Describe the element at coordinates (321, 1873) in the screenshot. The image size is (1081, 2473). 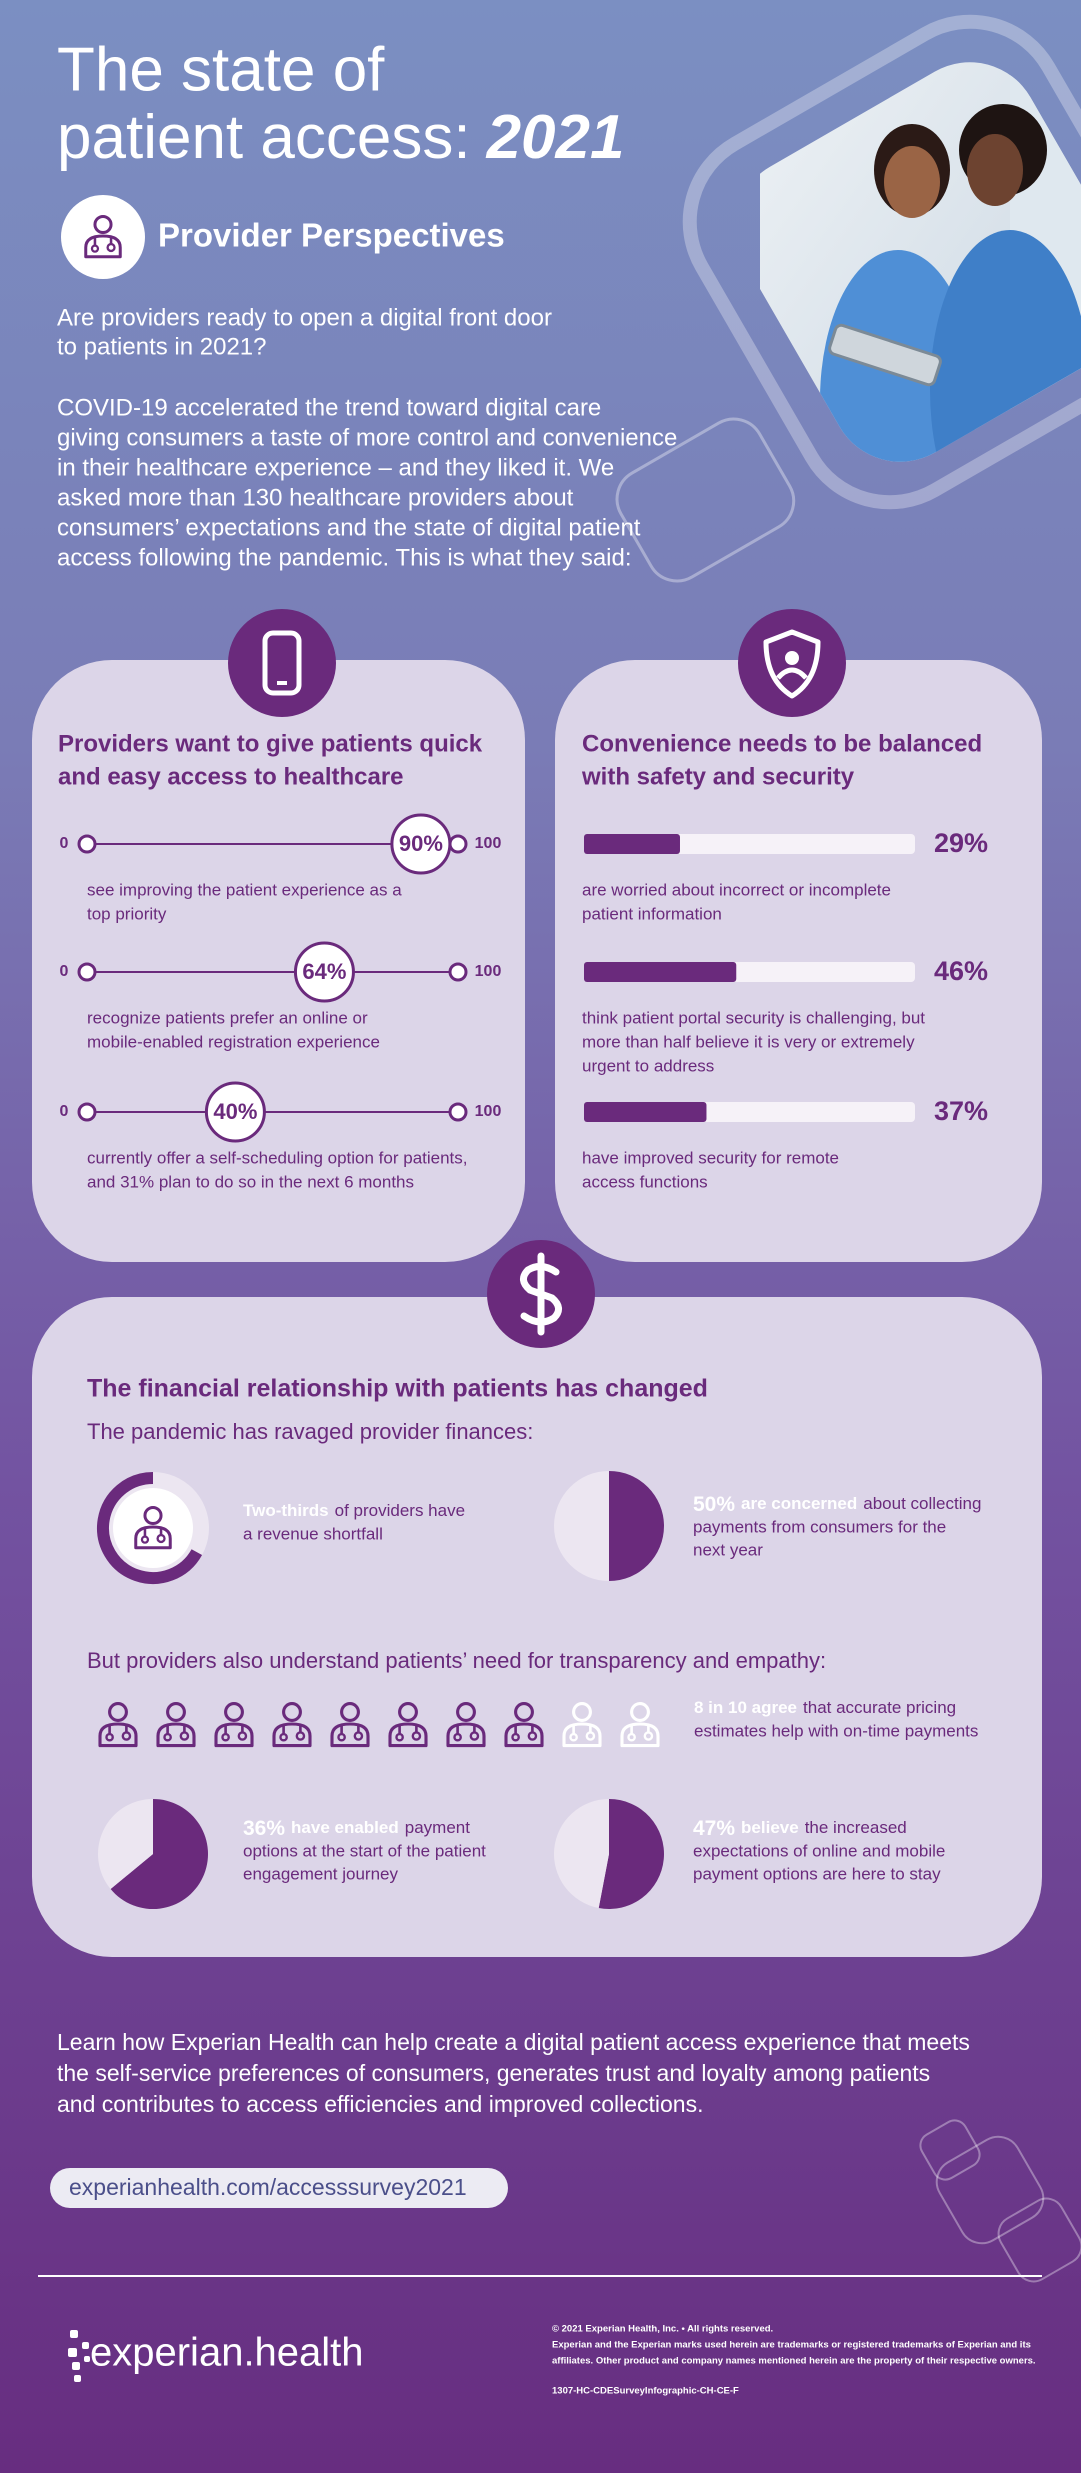
I see `stat-text: engagement journey` at that location.